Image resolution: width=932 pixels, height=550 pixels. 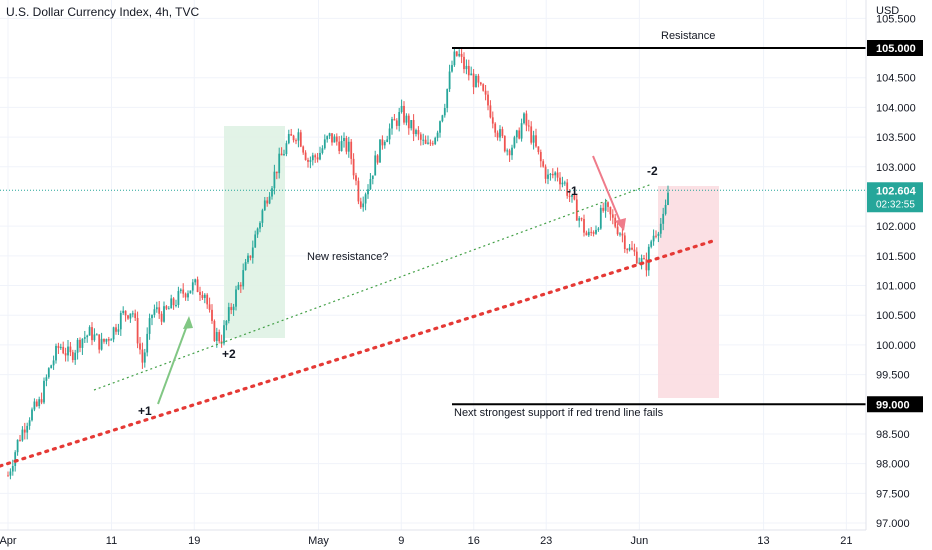 What do you see at coordinates (895, 197) in the screenshot?
I see `last-price-tag` at bounding box center [895, 197].